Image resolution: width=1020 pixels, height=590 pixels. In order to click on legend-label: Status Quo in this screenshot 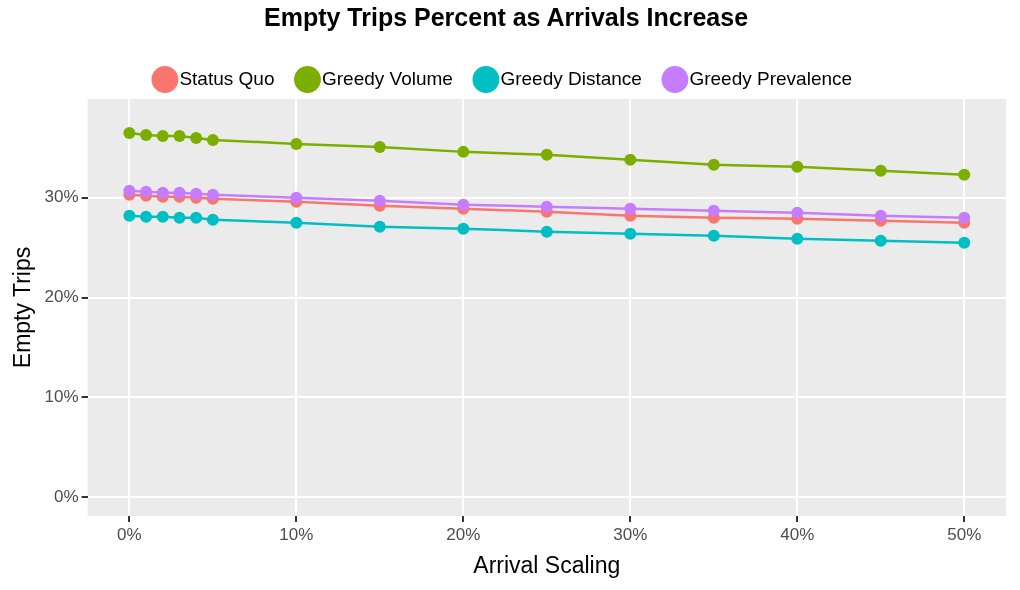, I will do `click(227, 78)`.